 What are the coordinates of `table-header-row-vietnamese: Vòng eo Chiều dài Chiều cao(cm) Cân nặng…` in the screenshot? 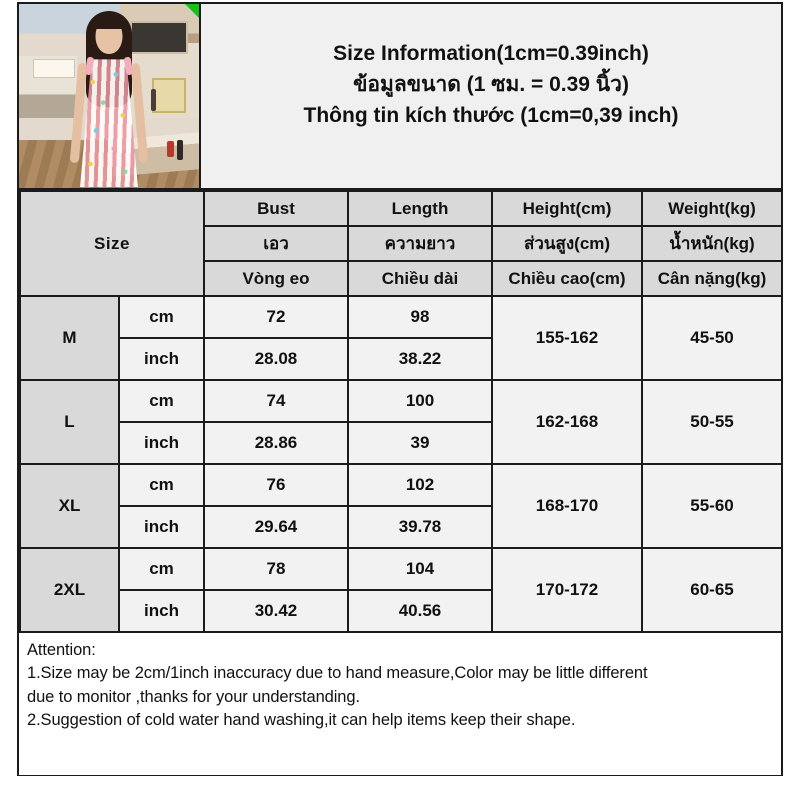 It's located at (401, 278).